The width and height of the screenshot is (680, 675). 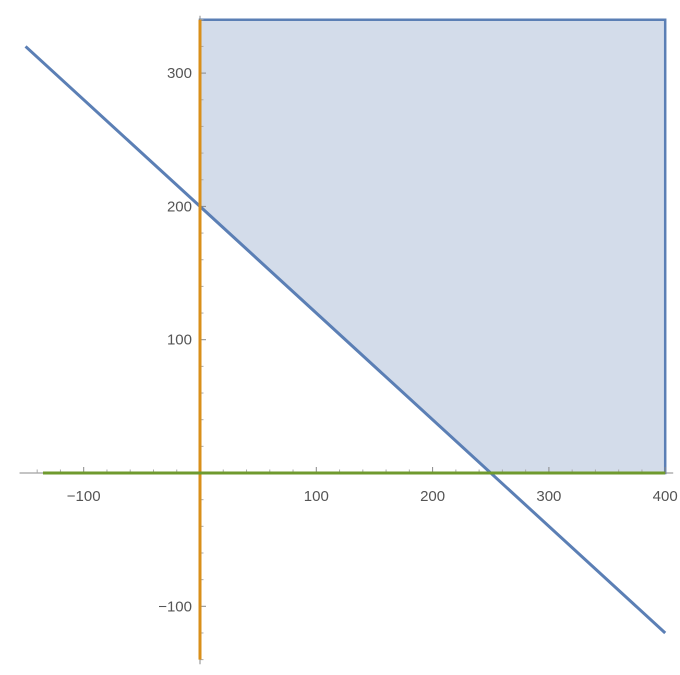 I want to click on y-tick-label: 200, so click(x=179, y=206).